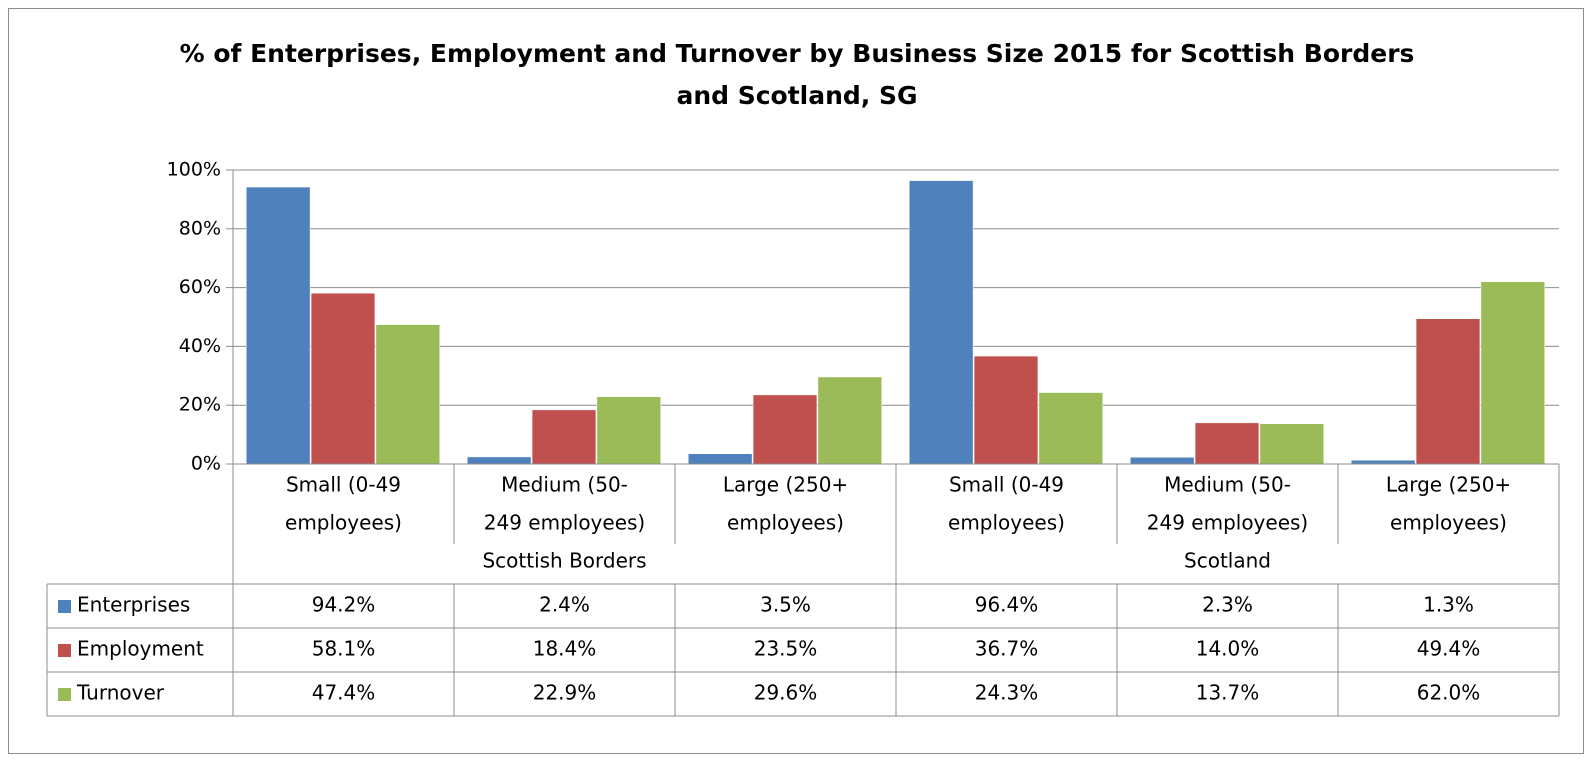 The width and height of the screenshot is (1594, 764). What do you see at coordinates (786, 693) in the screenshot?
I see `table-cell-value: 29.6%` at bounding box center [786, 693].